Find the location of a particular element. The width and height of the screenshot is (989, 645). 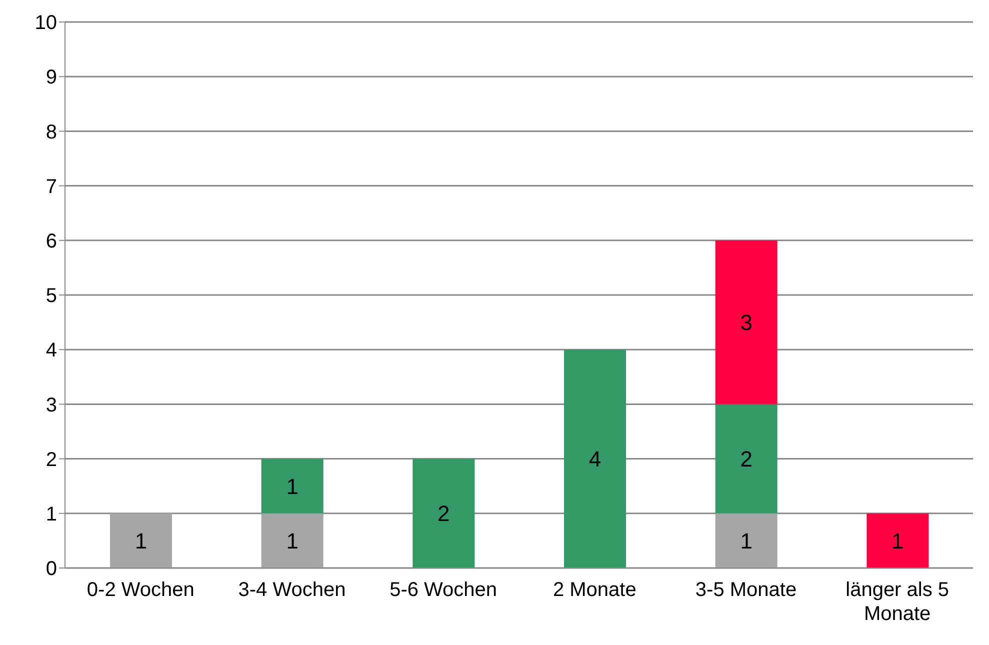

data-label: 4 is located at coordinates (595, 459).